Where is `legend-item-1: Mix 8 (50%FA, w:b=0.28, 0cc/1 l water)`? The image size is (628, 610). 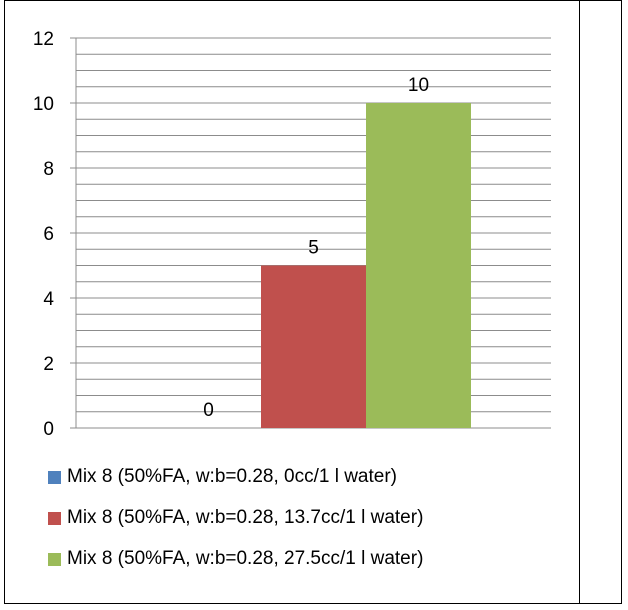 legend-item-1: Mix 8 (50%FA, w:b=0.28, 0cc/1 l water) is located at coordinates (222, 477).